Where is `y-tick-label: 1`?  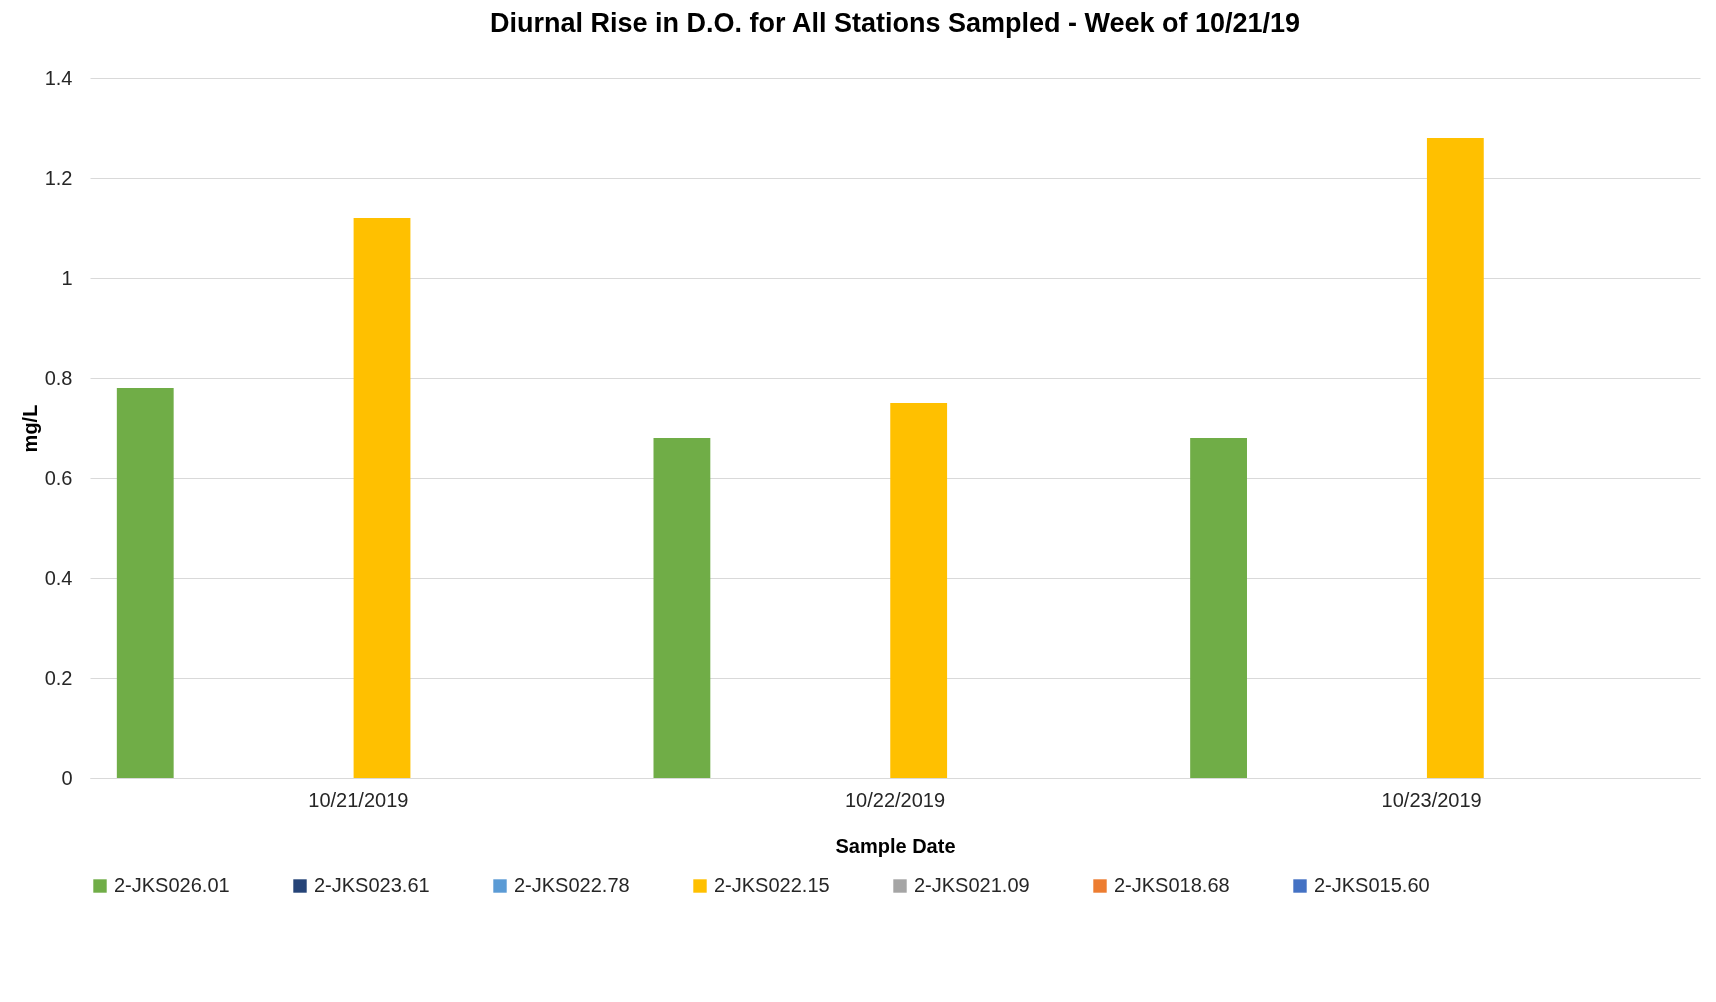
y-tick-label: 1 is located at coordinates (67, 277).